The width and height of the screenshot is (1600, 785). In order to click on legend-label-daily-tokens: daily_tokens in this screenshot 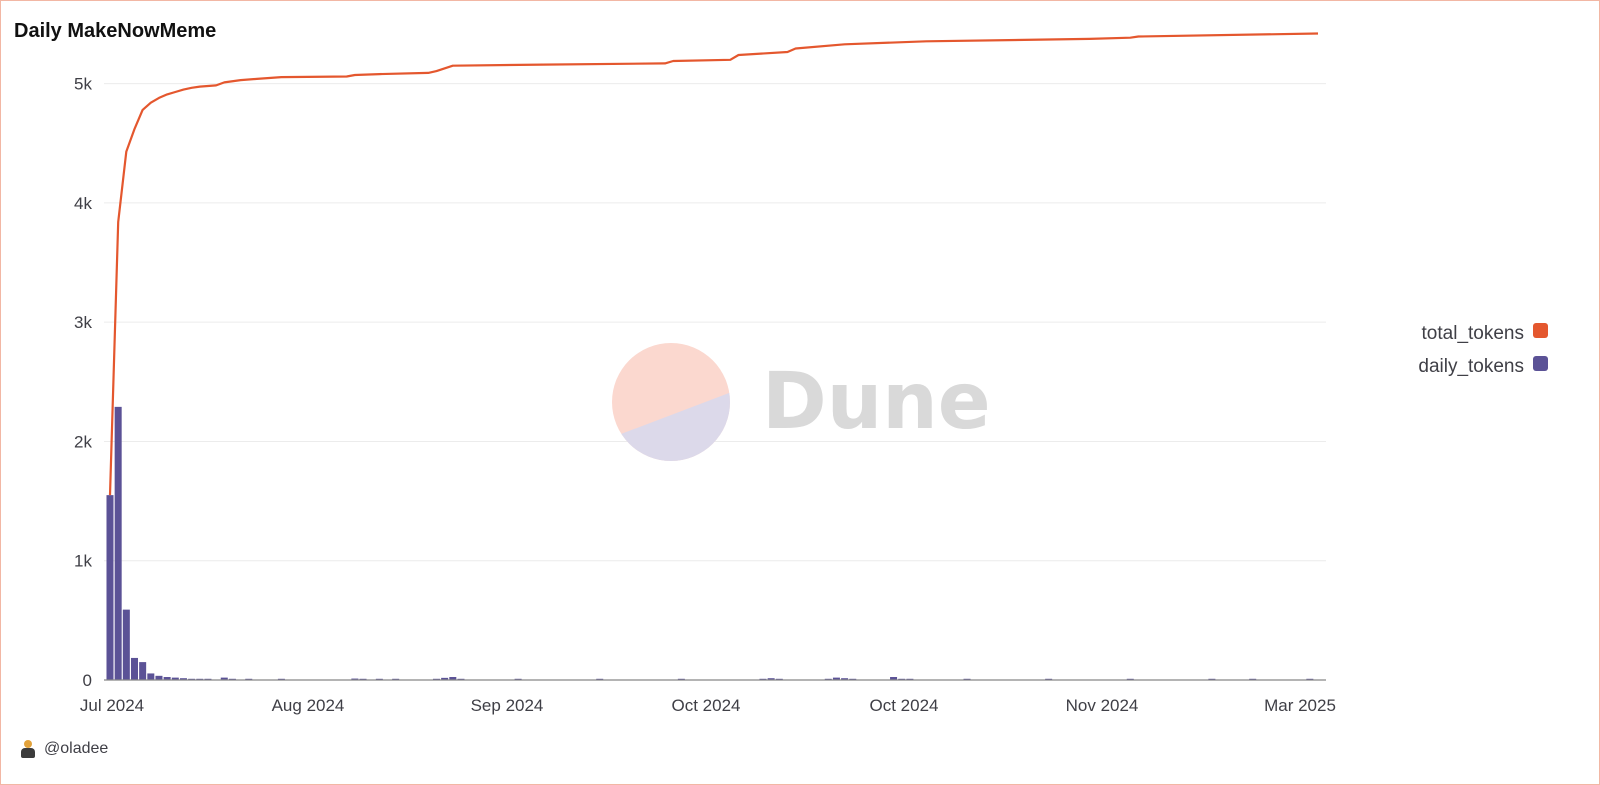, I will do `click(1471, 366)`.